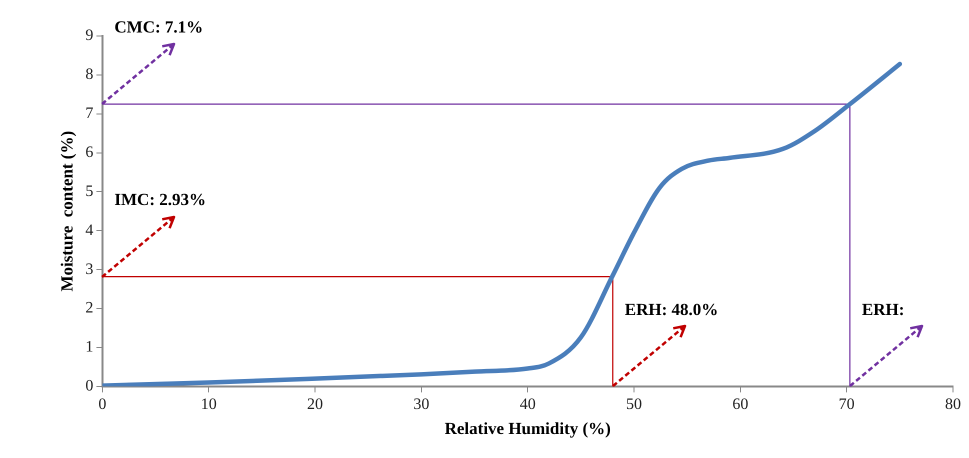 This screenshot has height=458, width=969. What do you see at coordinates (89, 35) in the screenshot?
I see `y-tick-label: 9` at bounding box center [89, 35].